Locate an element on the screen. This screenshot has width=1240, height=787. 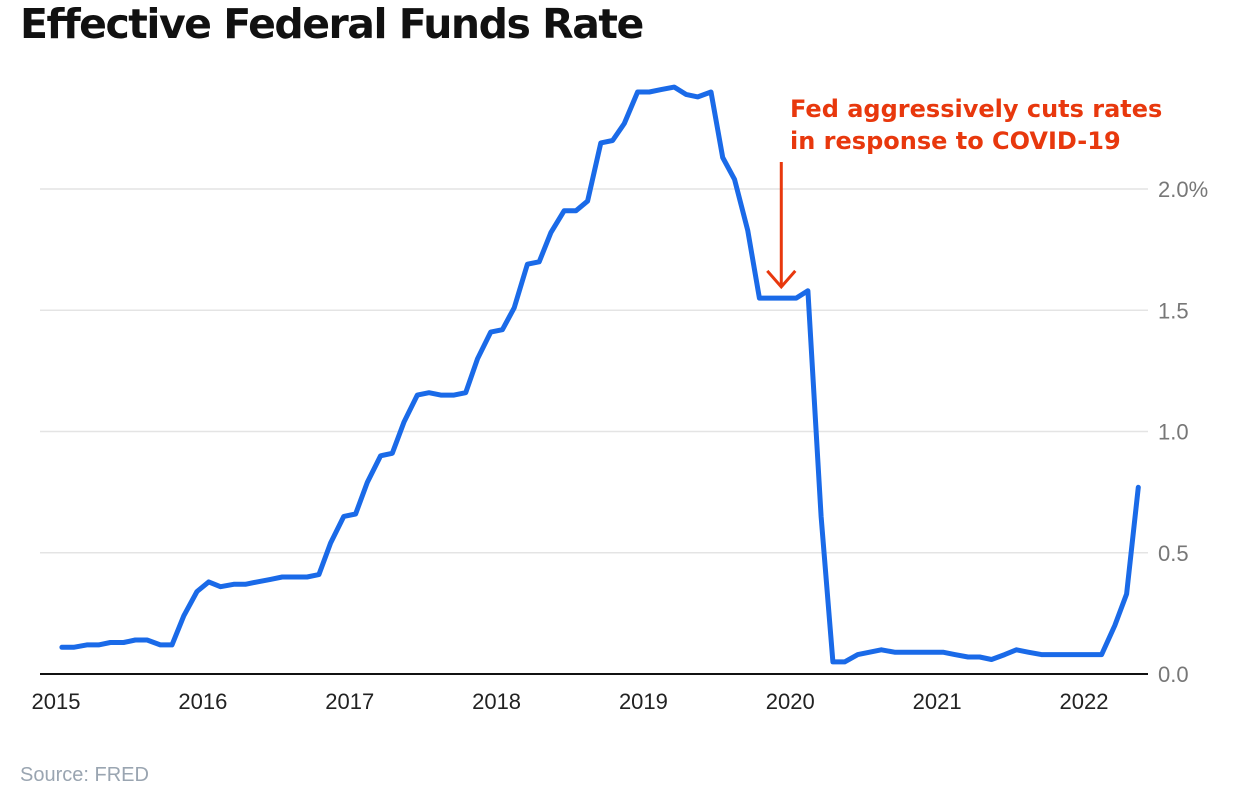
x-tick-label: 2019 is located at coordinates (643, 701).